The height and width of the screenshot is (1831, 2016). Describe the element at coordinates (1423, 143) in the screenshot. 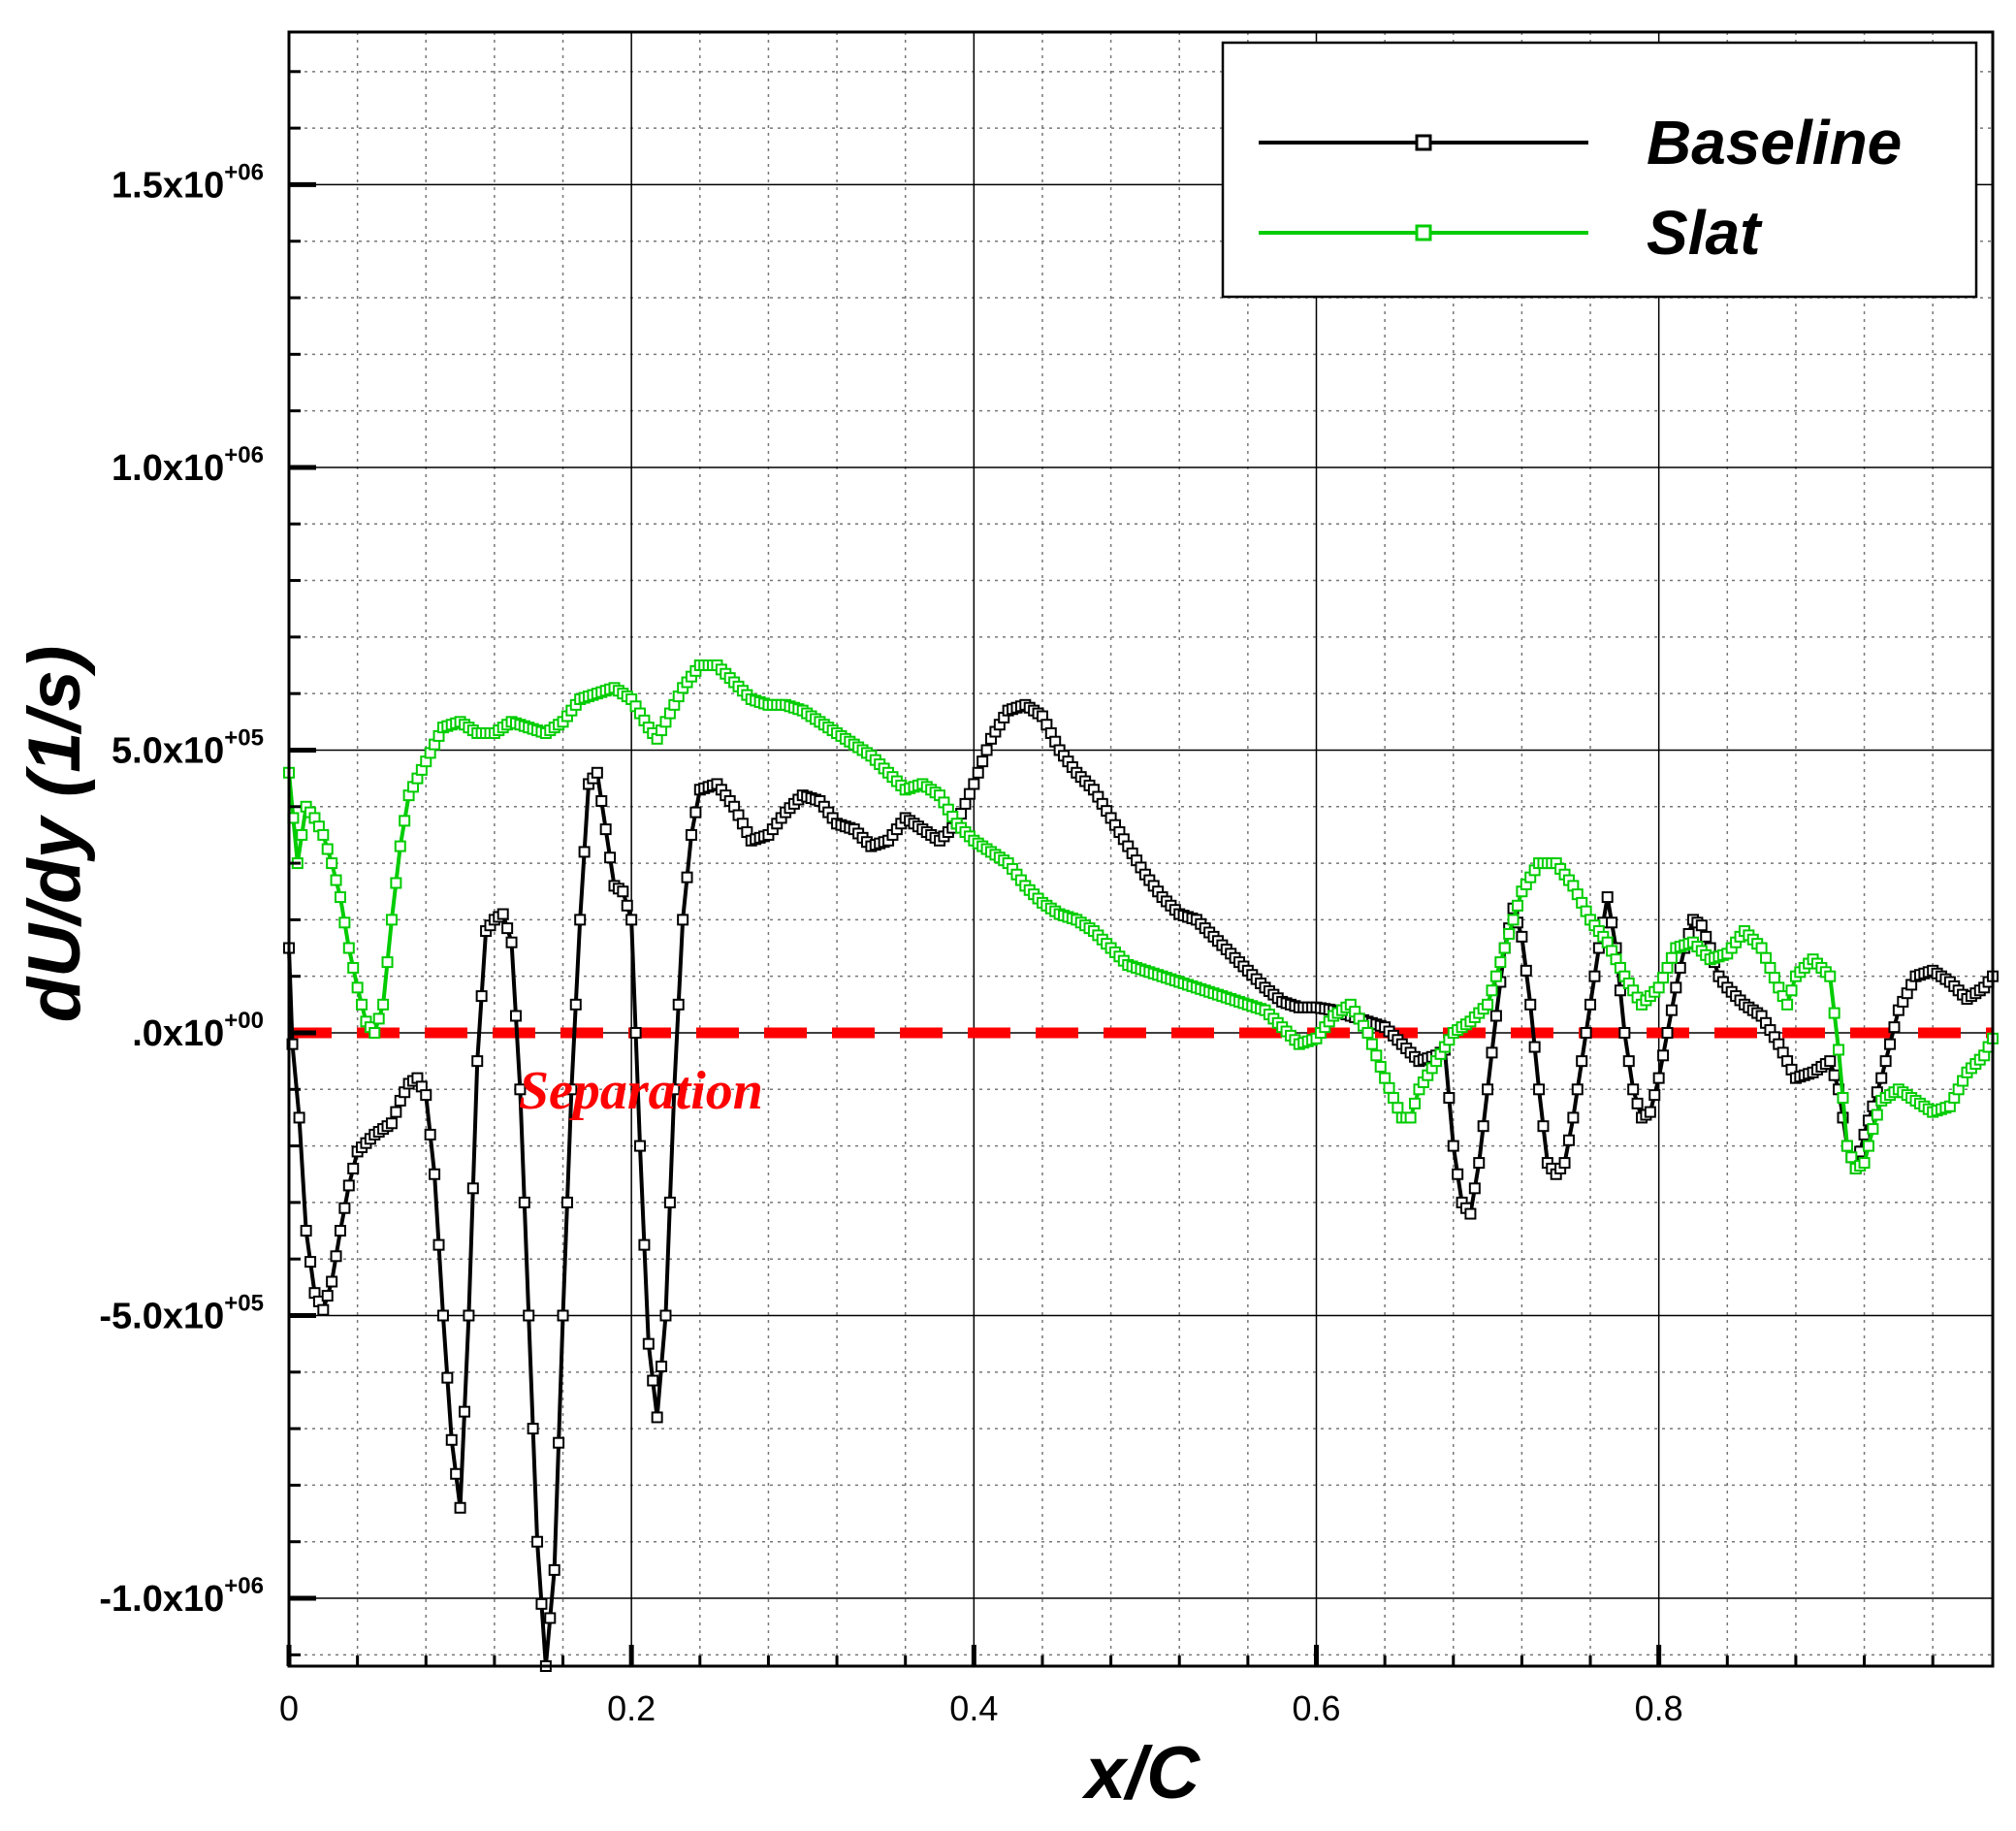

I see `legend-marker-baseline` at that location.